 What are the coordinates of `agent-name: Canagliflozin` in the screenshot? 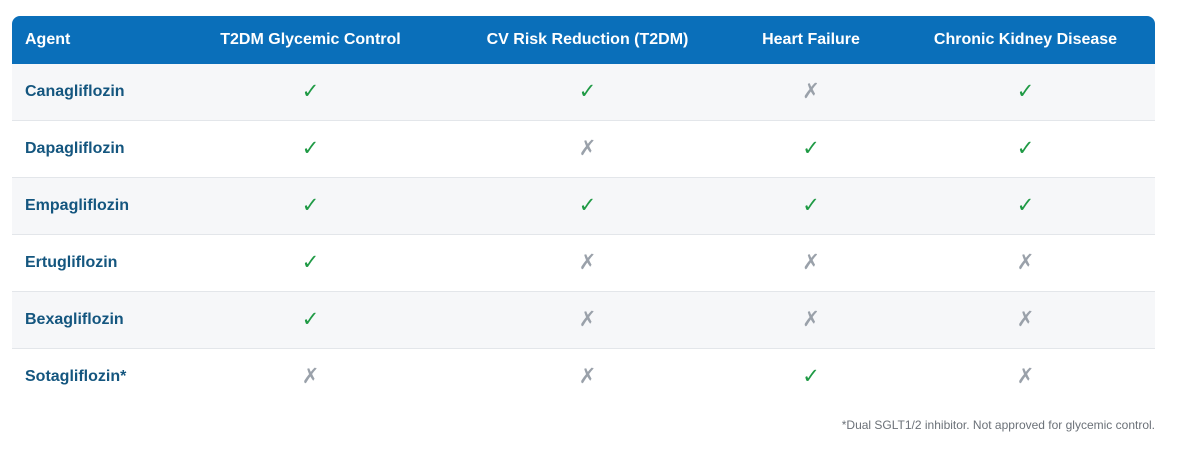 It's located at (92, 92).